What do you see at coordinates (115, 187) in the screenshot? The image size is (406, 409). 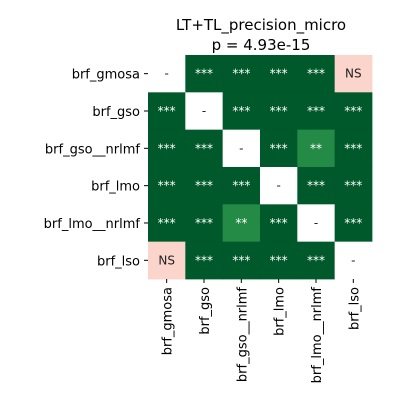 I see `row-label: brf_lmo` at bounding box center [115, 187].